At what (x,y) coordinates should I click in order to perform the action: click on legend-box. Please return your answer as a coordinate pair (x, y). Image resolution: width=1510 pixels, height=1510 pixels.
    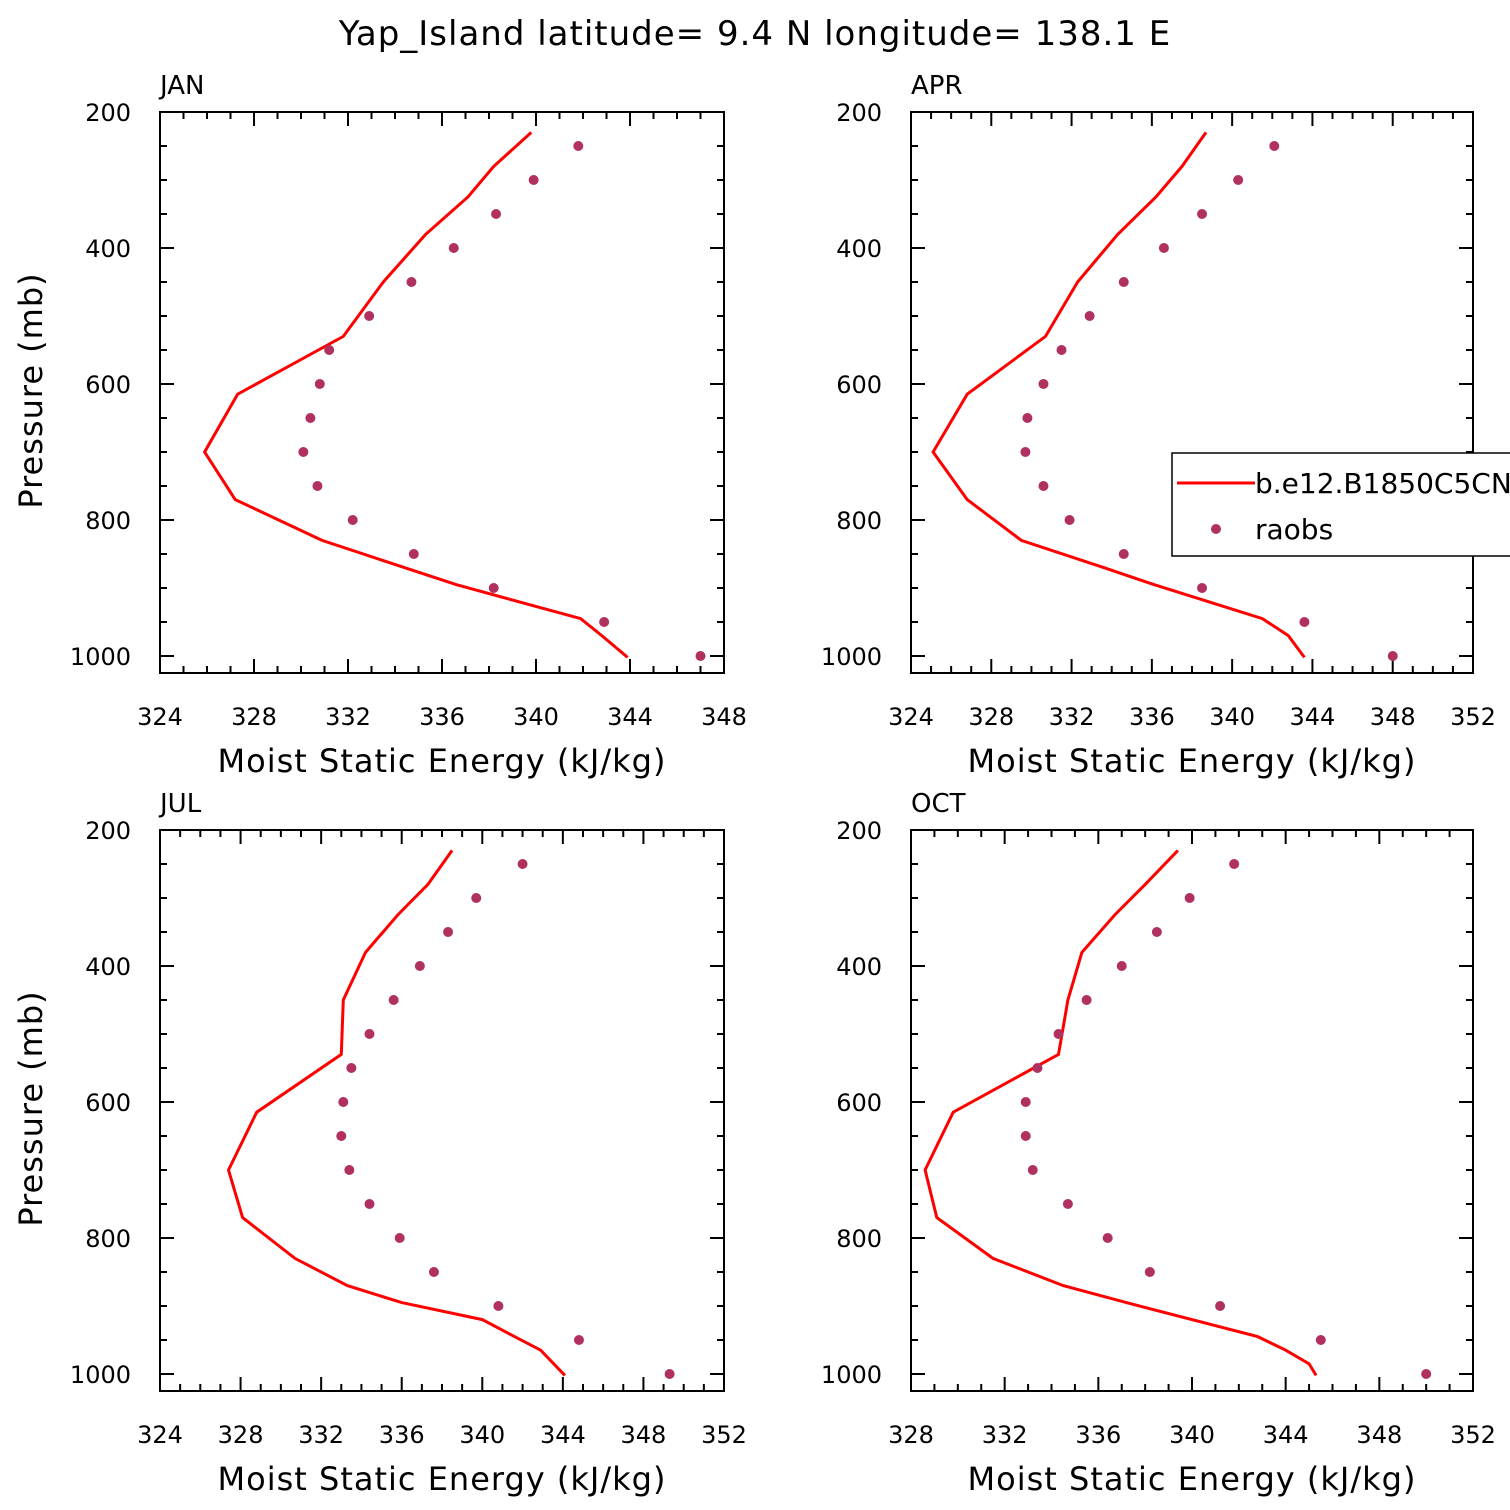
    Looking at the image, I should click on (1340, 504).